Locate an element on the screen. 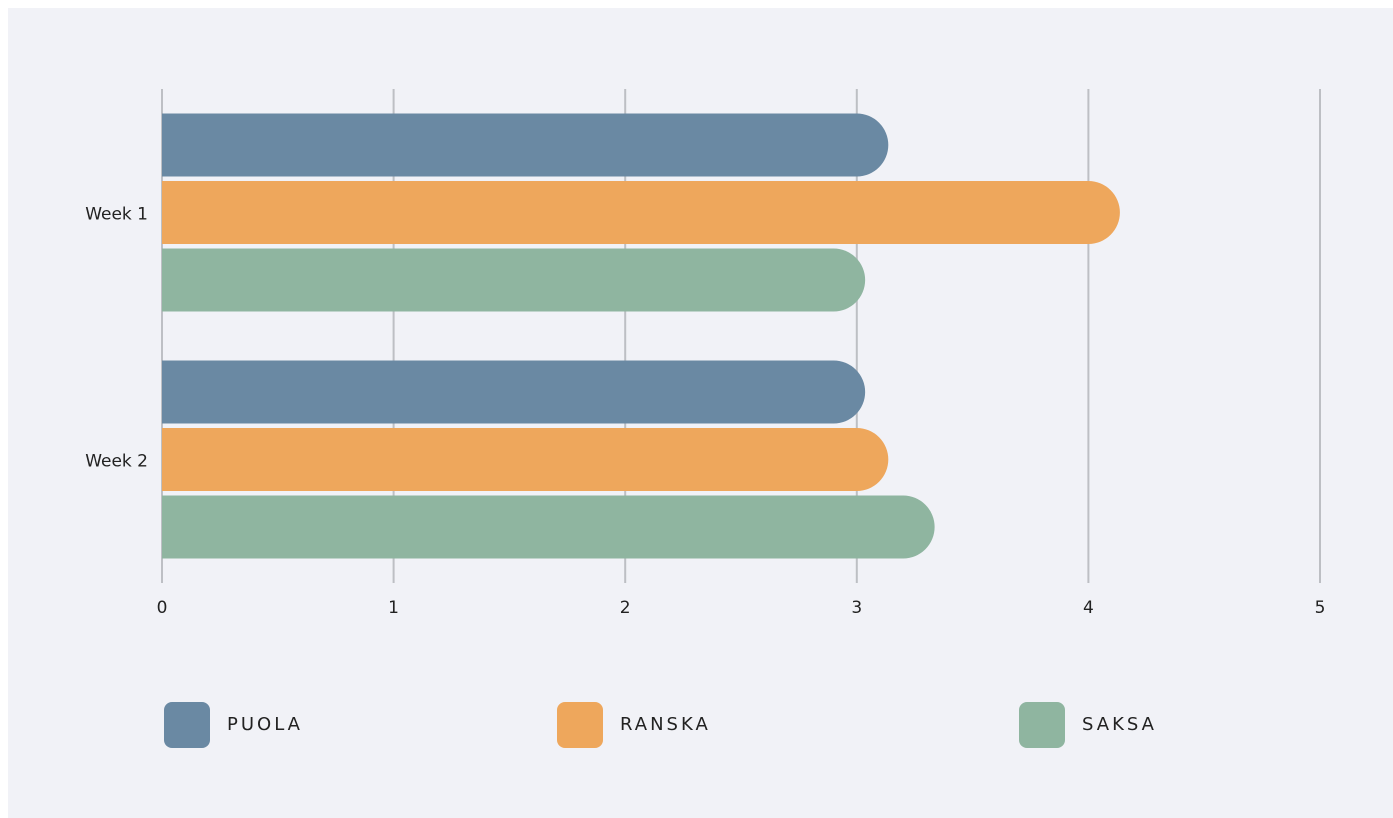 This screenshot has height=818, width=1393. legend-label: RANSKA is located at coordinates (665, 724).